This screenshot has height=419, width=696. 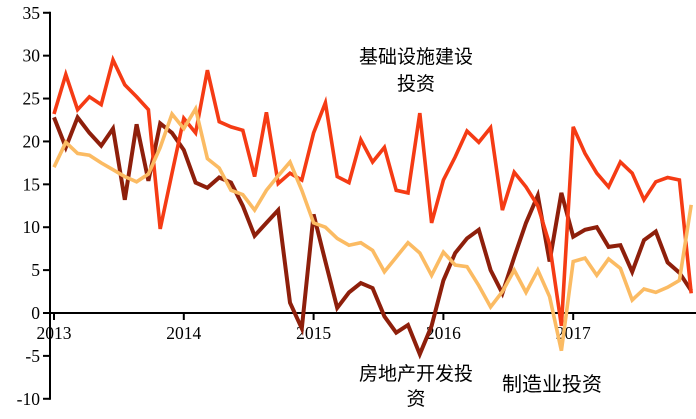 I want to click on annotation-infrastructure-investment: 基础设施建设 投资, so click(x=415, y=71).